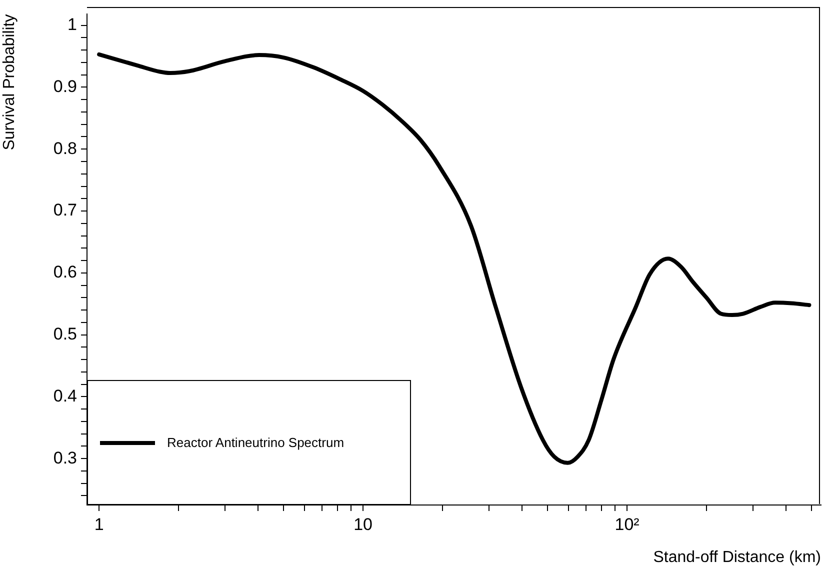  I want to click on x-tick-label: 1, so click(99, 524).